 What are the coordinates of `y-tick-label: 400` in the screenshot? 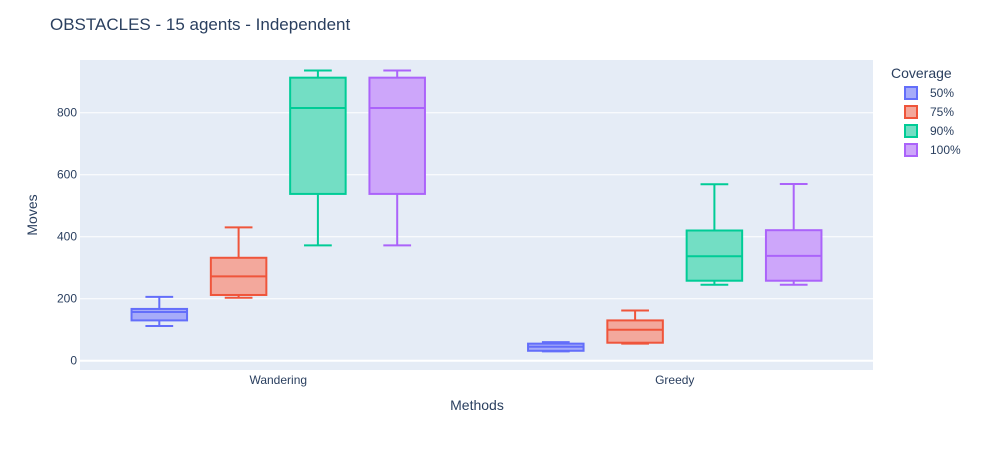 It's located at (67, 237).